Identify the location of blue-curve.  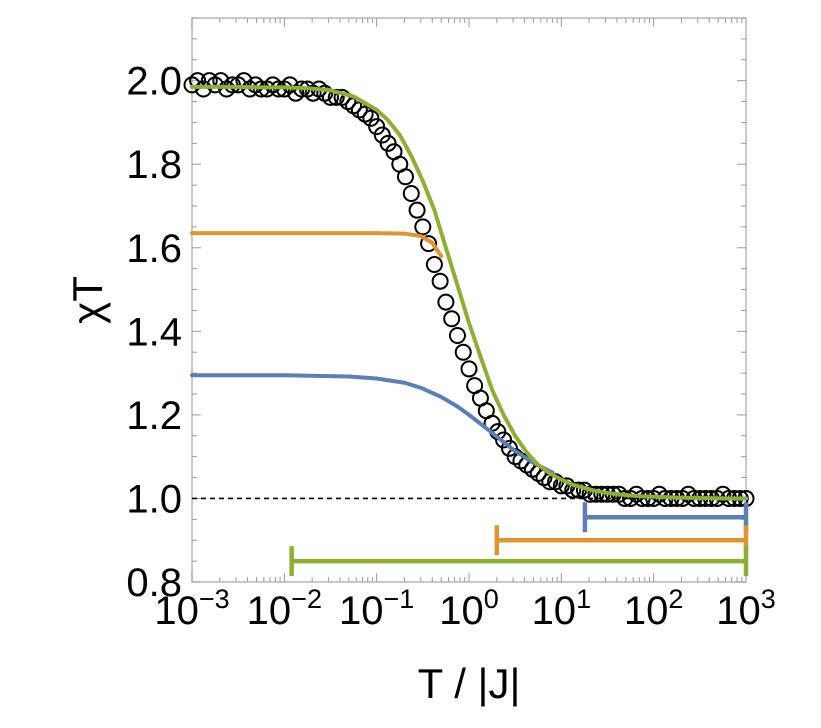
(372, 424).